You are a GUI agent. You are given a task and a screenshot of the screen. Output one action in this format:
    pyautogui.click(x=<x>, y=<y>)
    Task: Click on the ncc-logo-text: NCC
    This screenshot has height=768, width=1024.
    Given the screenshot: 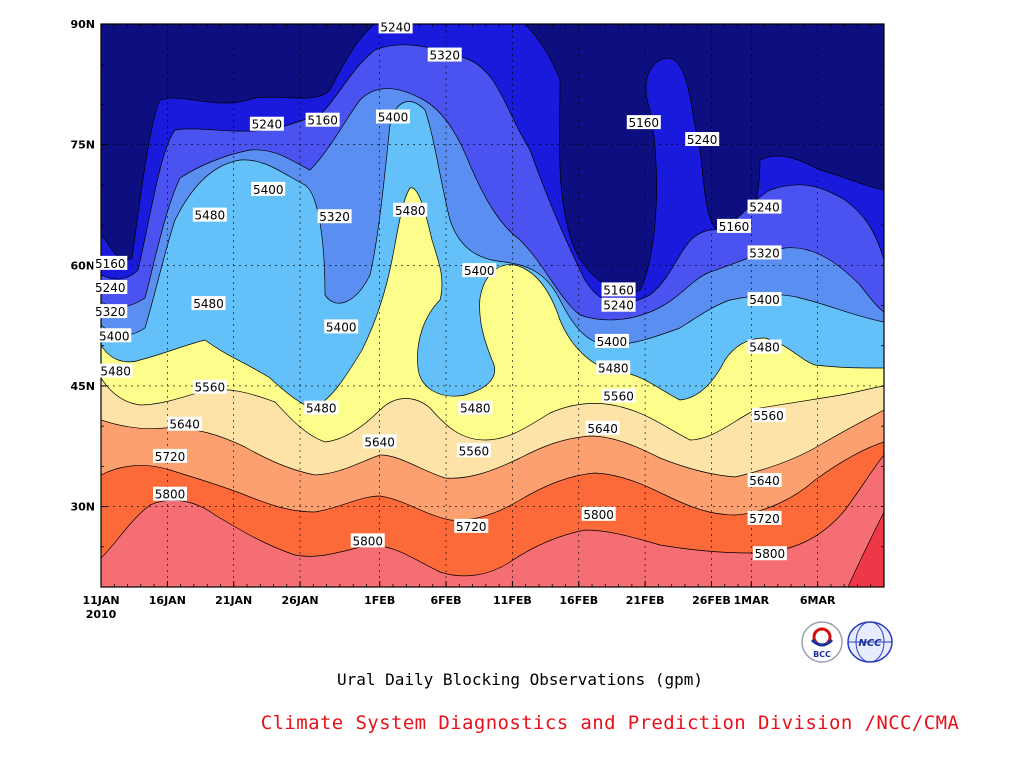 What is the action you would take?
    pyautogui.click(x=870, y=643)
    